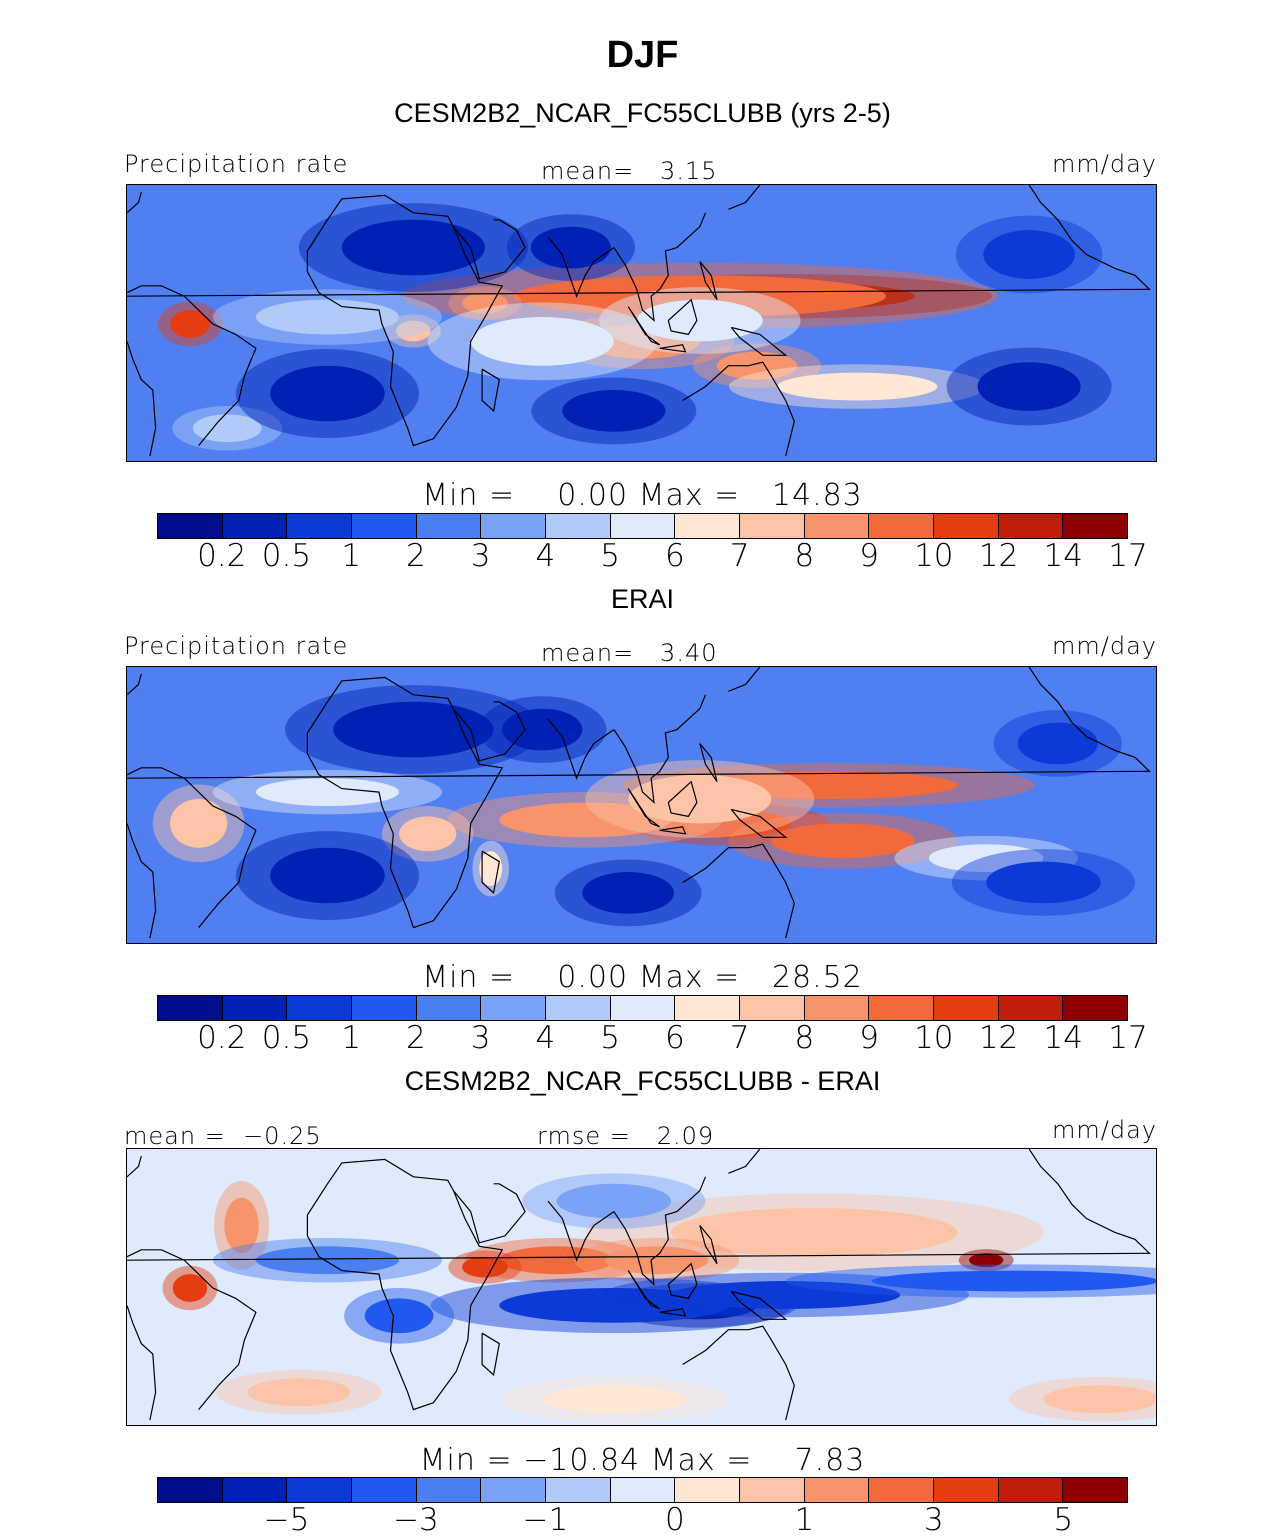  What do you see at coordinates (674, 556) in the screenshot?
I see `panel-1-tick-label: 6` at bounding box center [674, 556].